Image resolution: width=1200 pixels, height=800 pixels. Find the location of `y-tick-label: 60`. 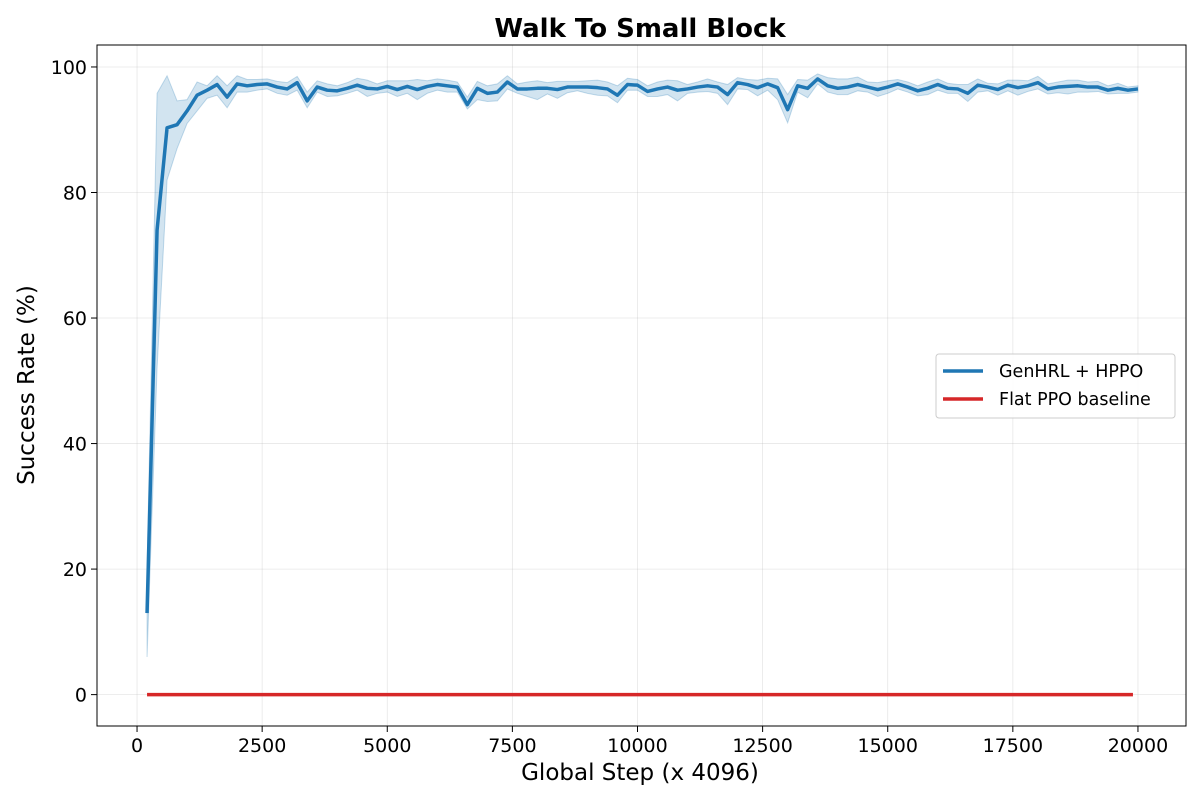

y-tick-label: 60 is located at coordinates (75, 319).